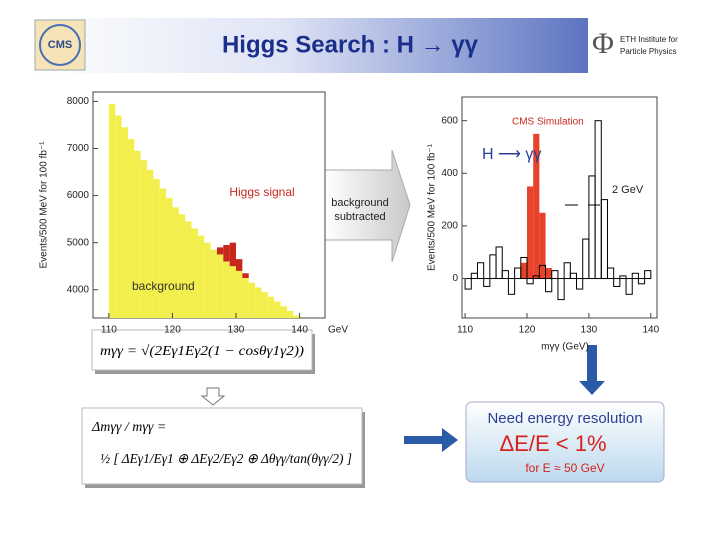  Describe the element at coordinates (455, 278) in the screenshot. I see `y-tick-label: 0` at that location.